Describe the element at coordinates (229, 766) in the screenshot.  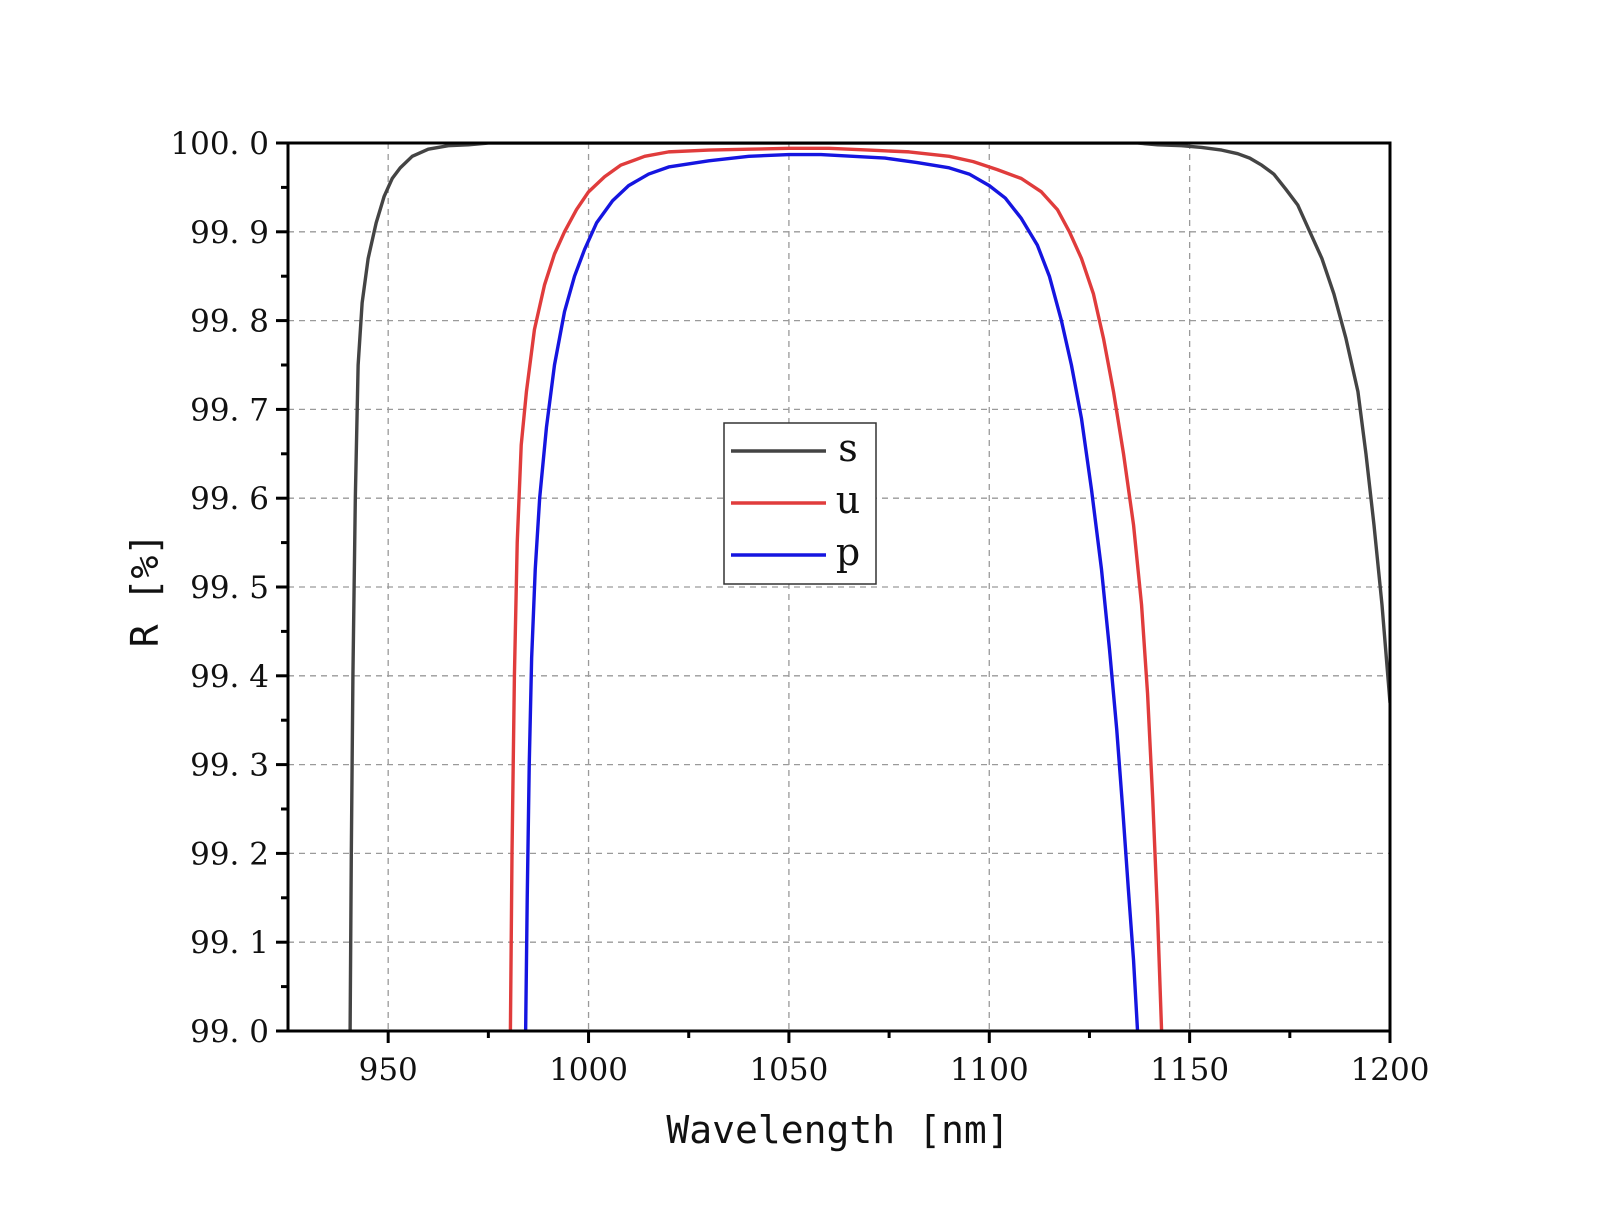
I see `y-tick-label: 99. 3` at that location.